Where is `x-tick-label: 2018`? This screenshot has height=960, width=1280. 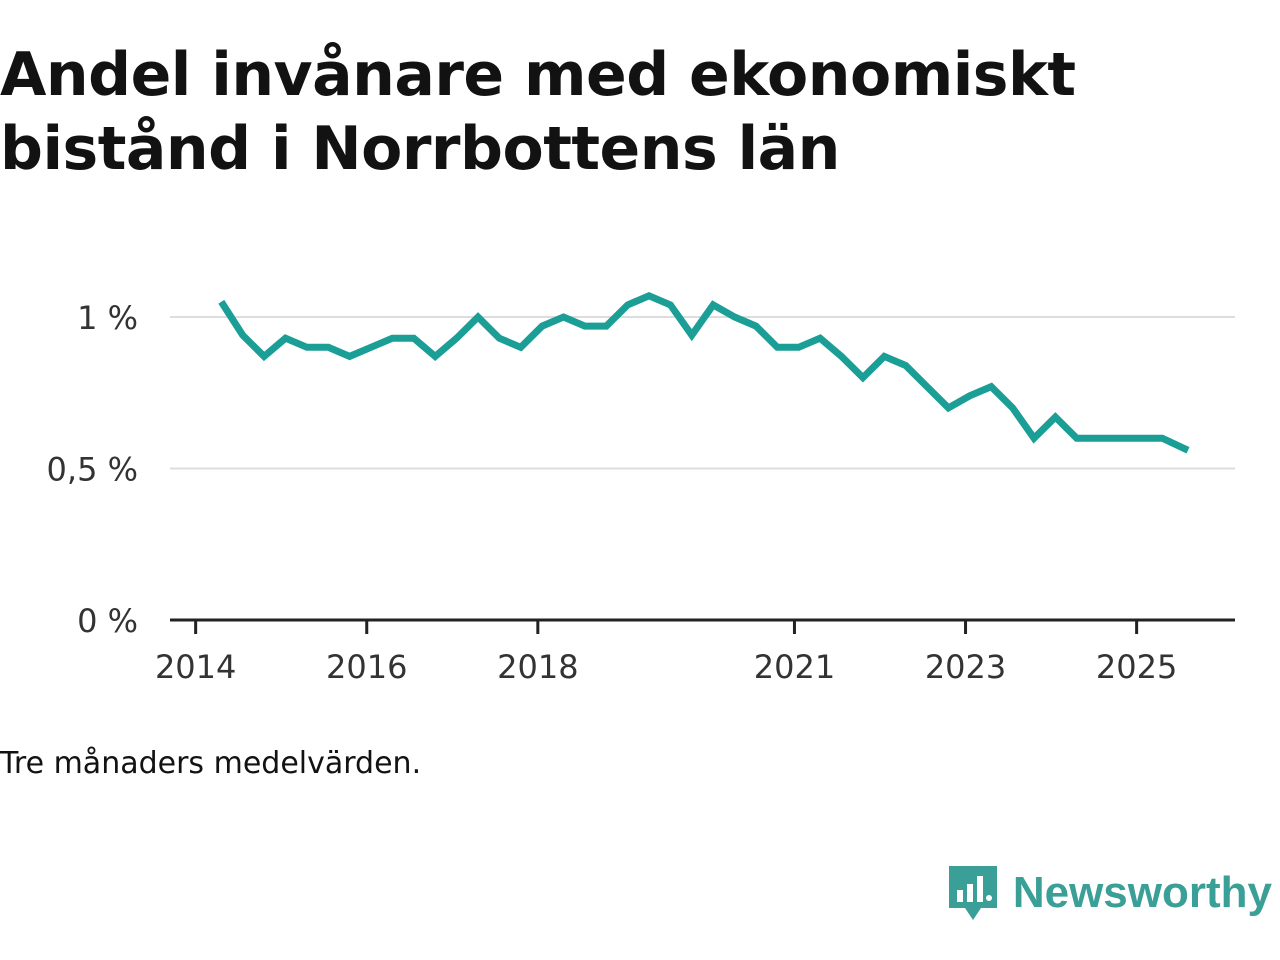
x-tick-label: 2018 is located at coordinates (537, 667).